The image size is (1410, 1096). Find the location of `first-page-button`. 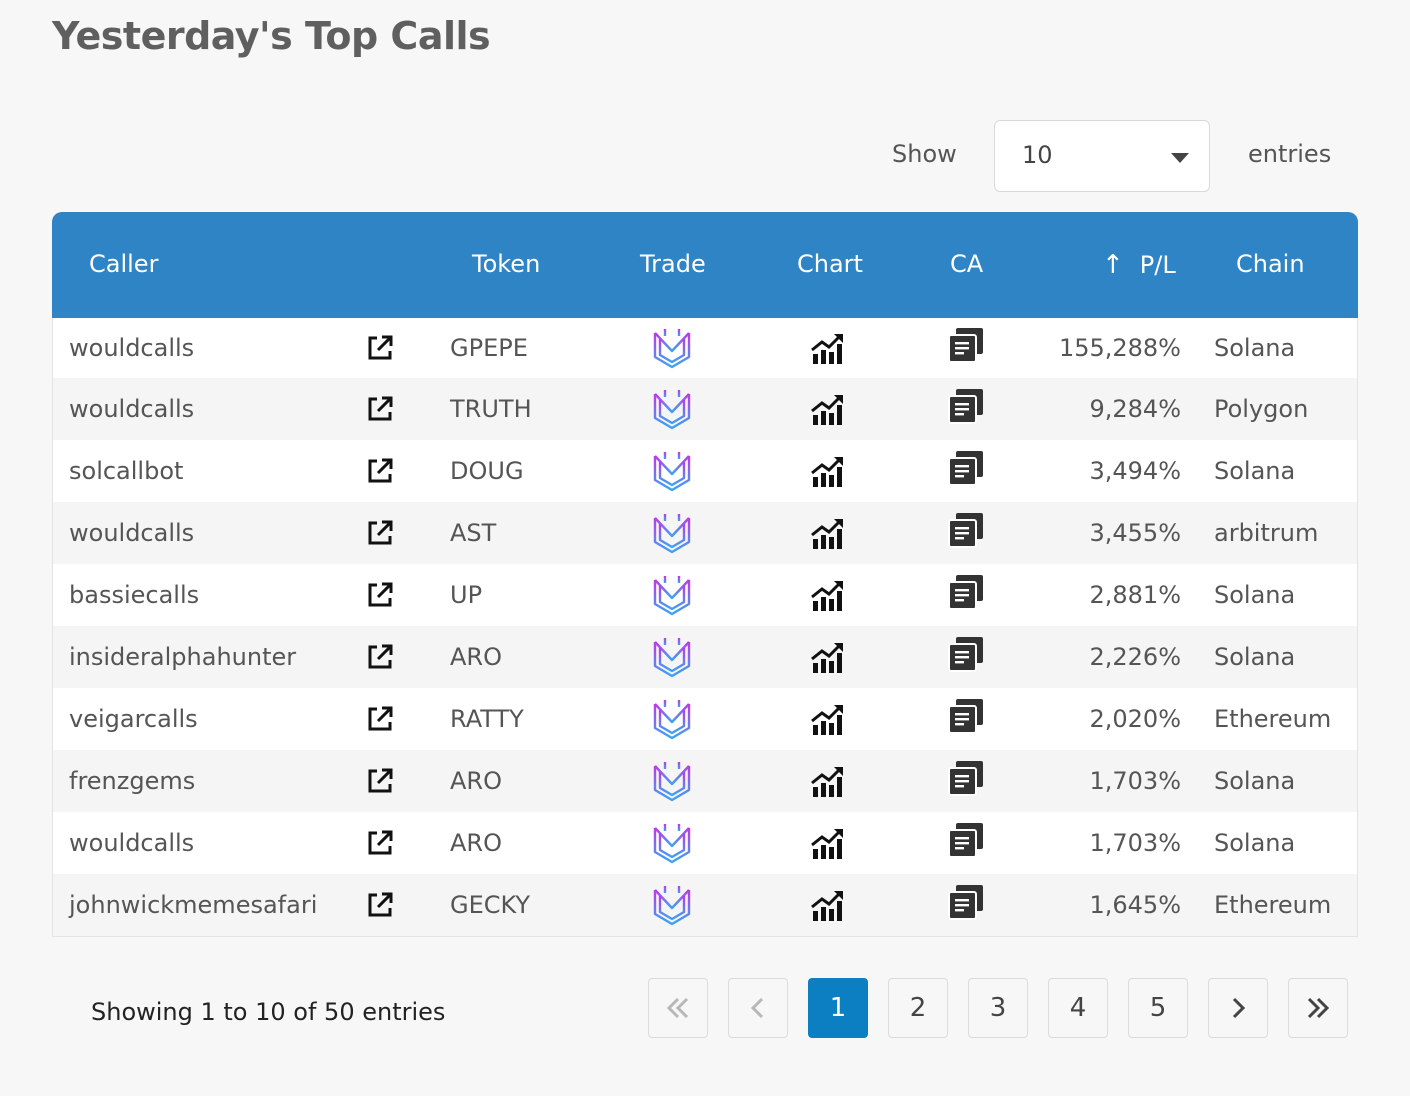

first-page-button is located at coordinates (678, 1008).